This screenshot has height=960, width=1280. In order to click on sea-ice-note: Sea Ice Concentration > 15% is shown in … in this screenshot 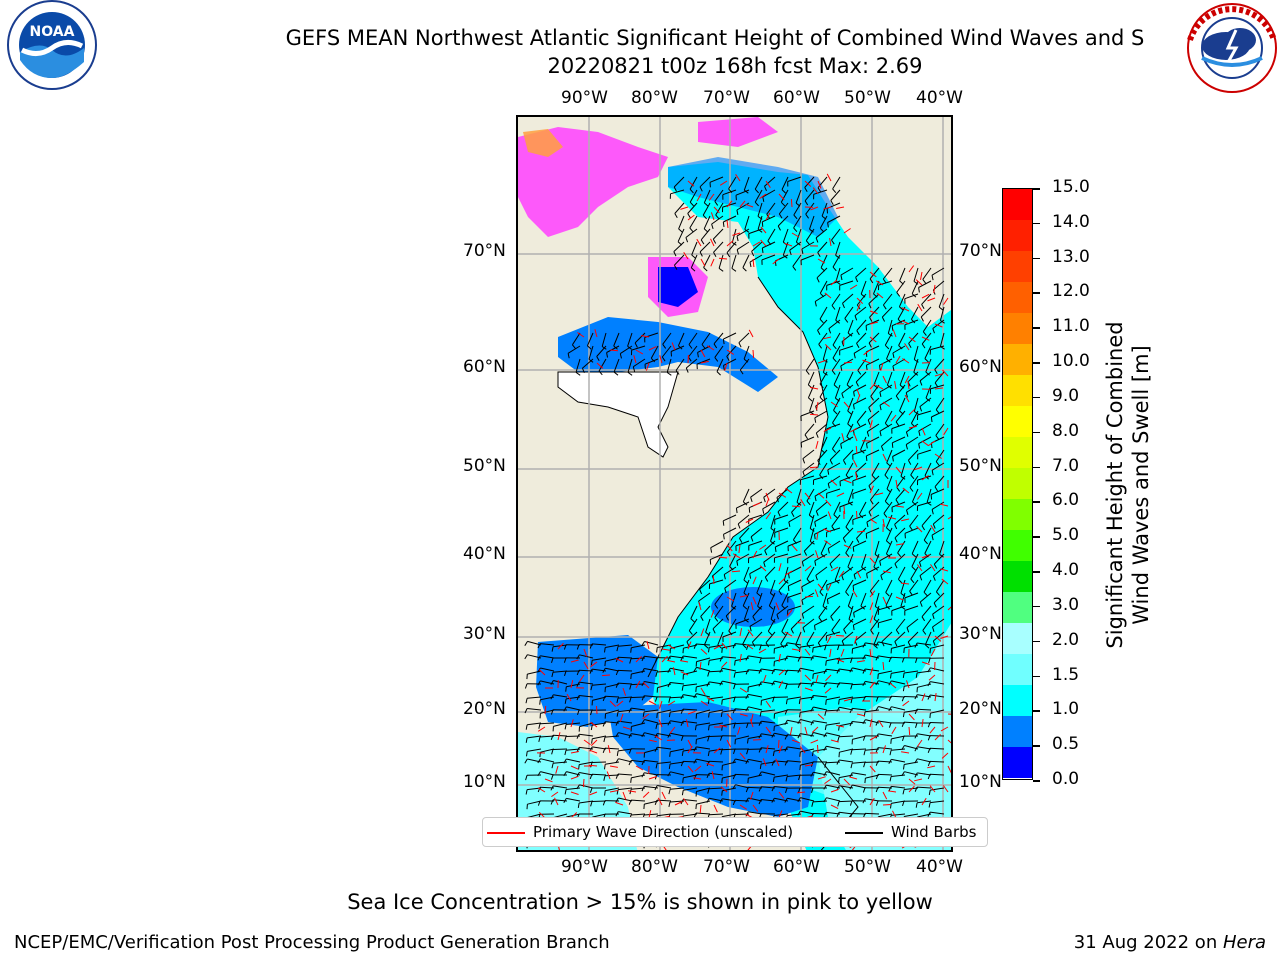, I will do `click(640, 902)`.